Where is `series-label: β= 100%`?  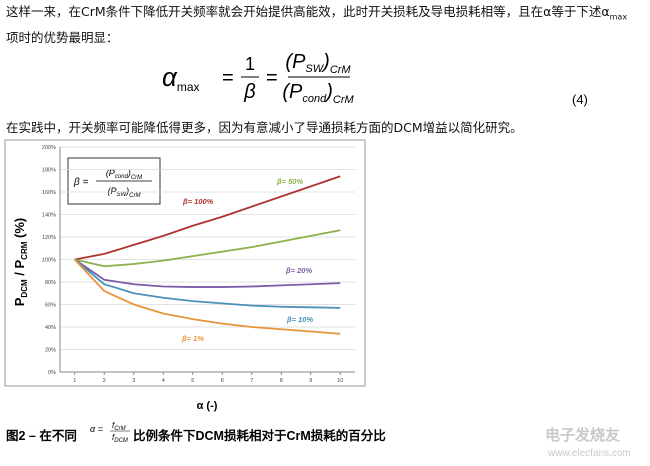 series-label: β= 100% is located at coordinates (198, 201).